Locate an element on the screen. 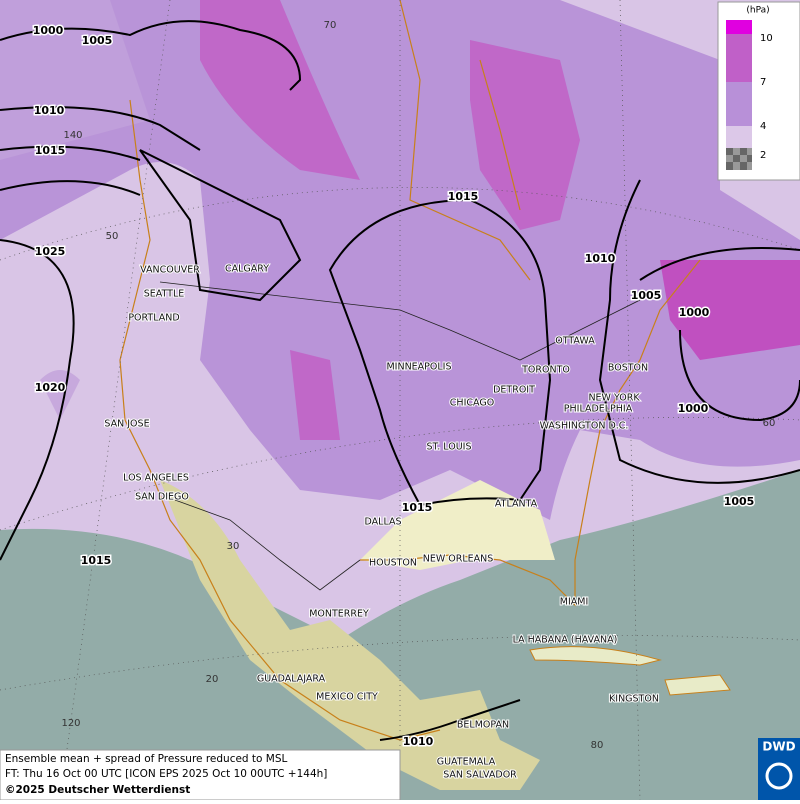  legend-level: 2 is located at coordinates (763, 155).